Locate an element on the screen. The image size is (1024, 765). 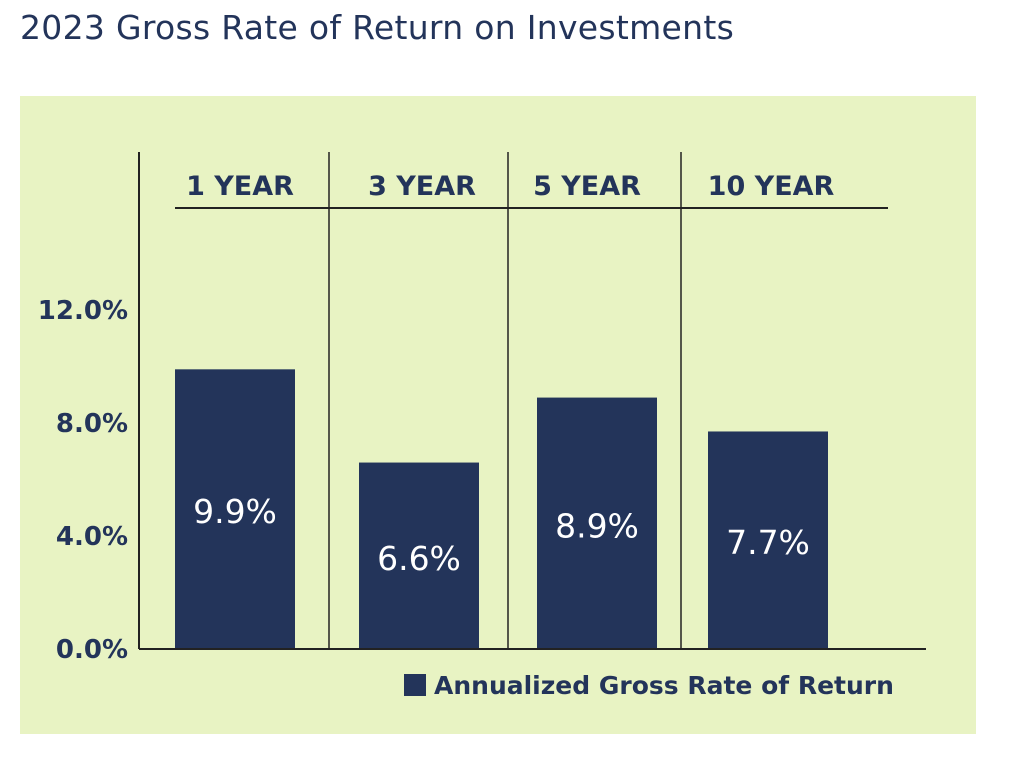
category-label-1: 1 YEAR is located at coordinates (240, 186).